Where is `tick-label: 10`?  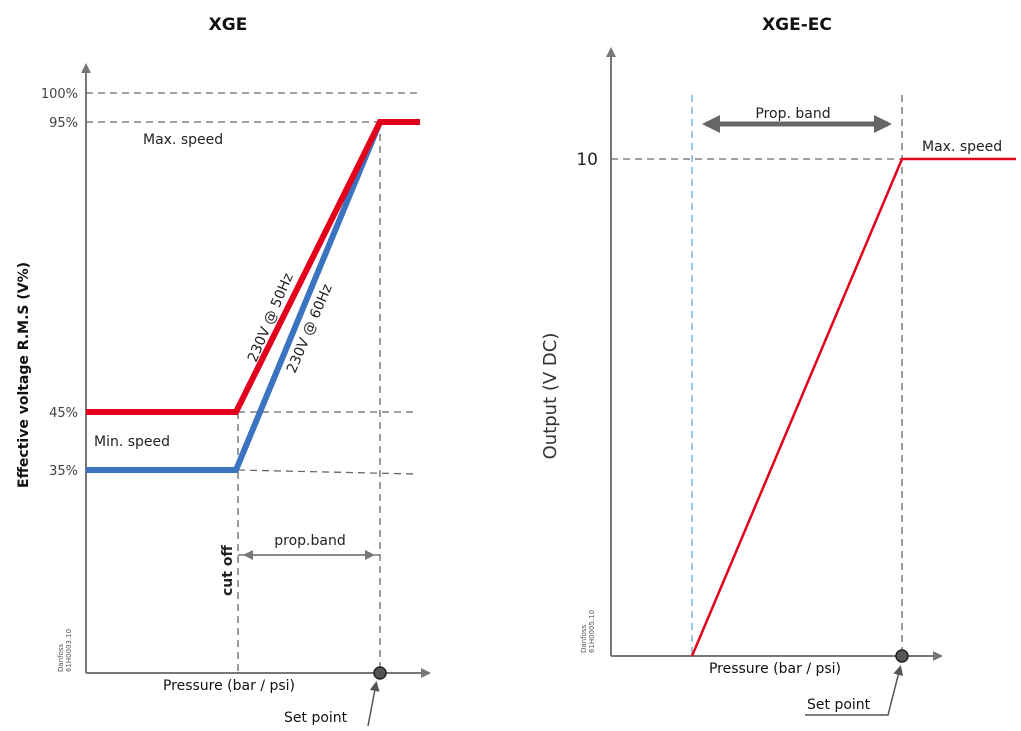 tick-label: 10 is located at coordinates (587, 160).